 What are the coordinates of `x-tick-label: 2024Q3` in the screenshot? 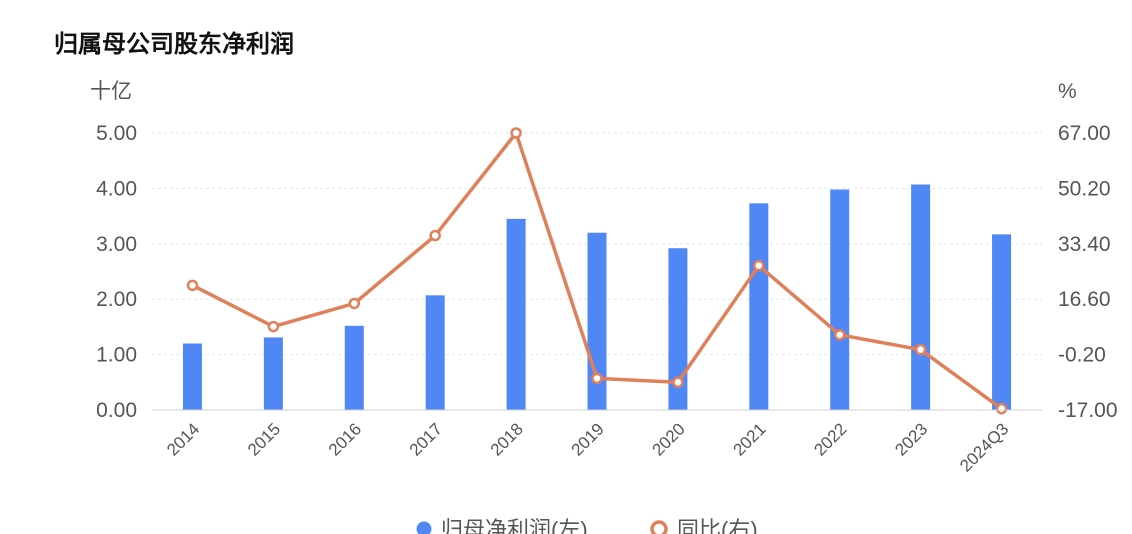 It's located at (984, 447).